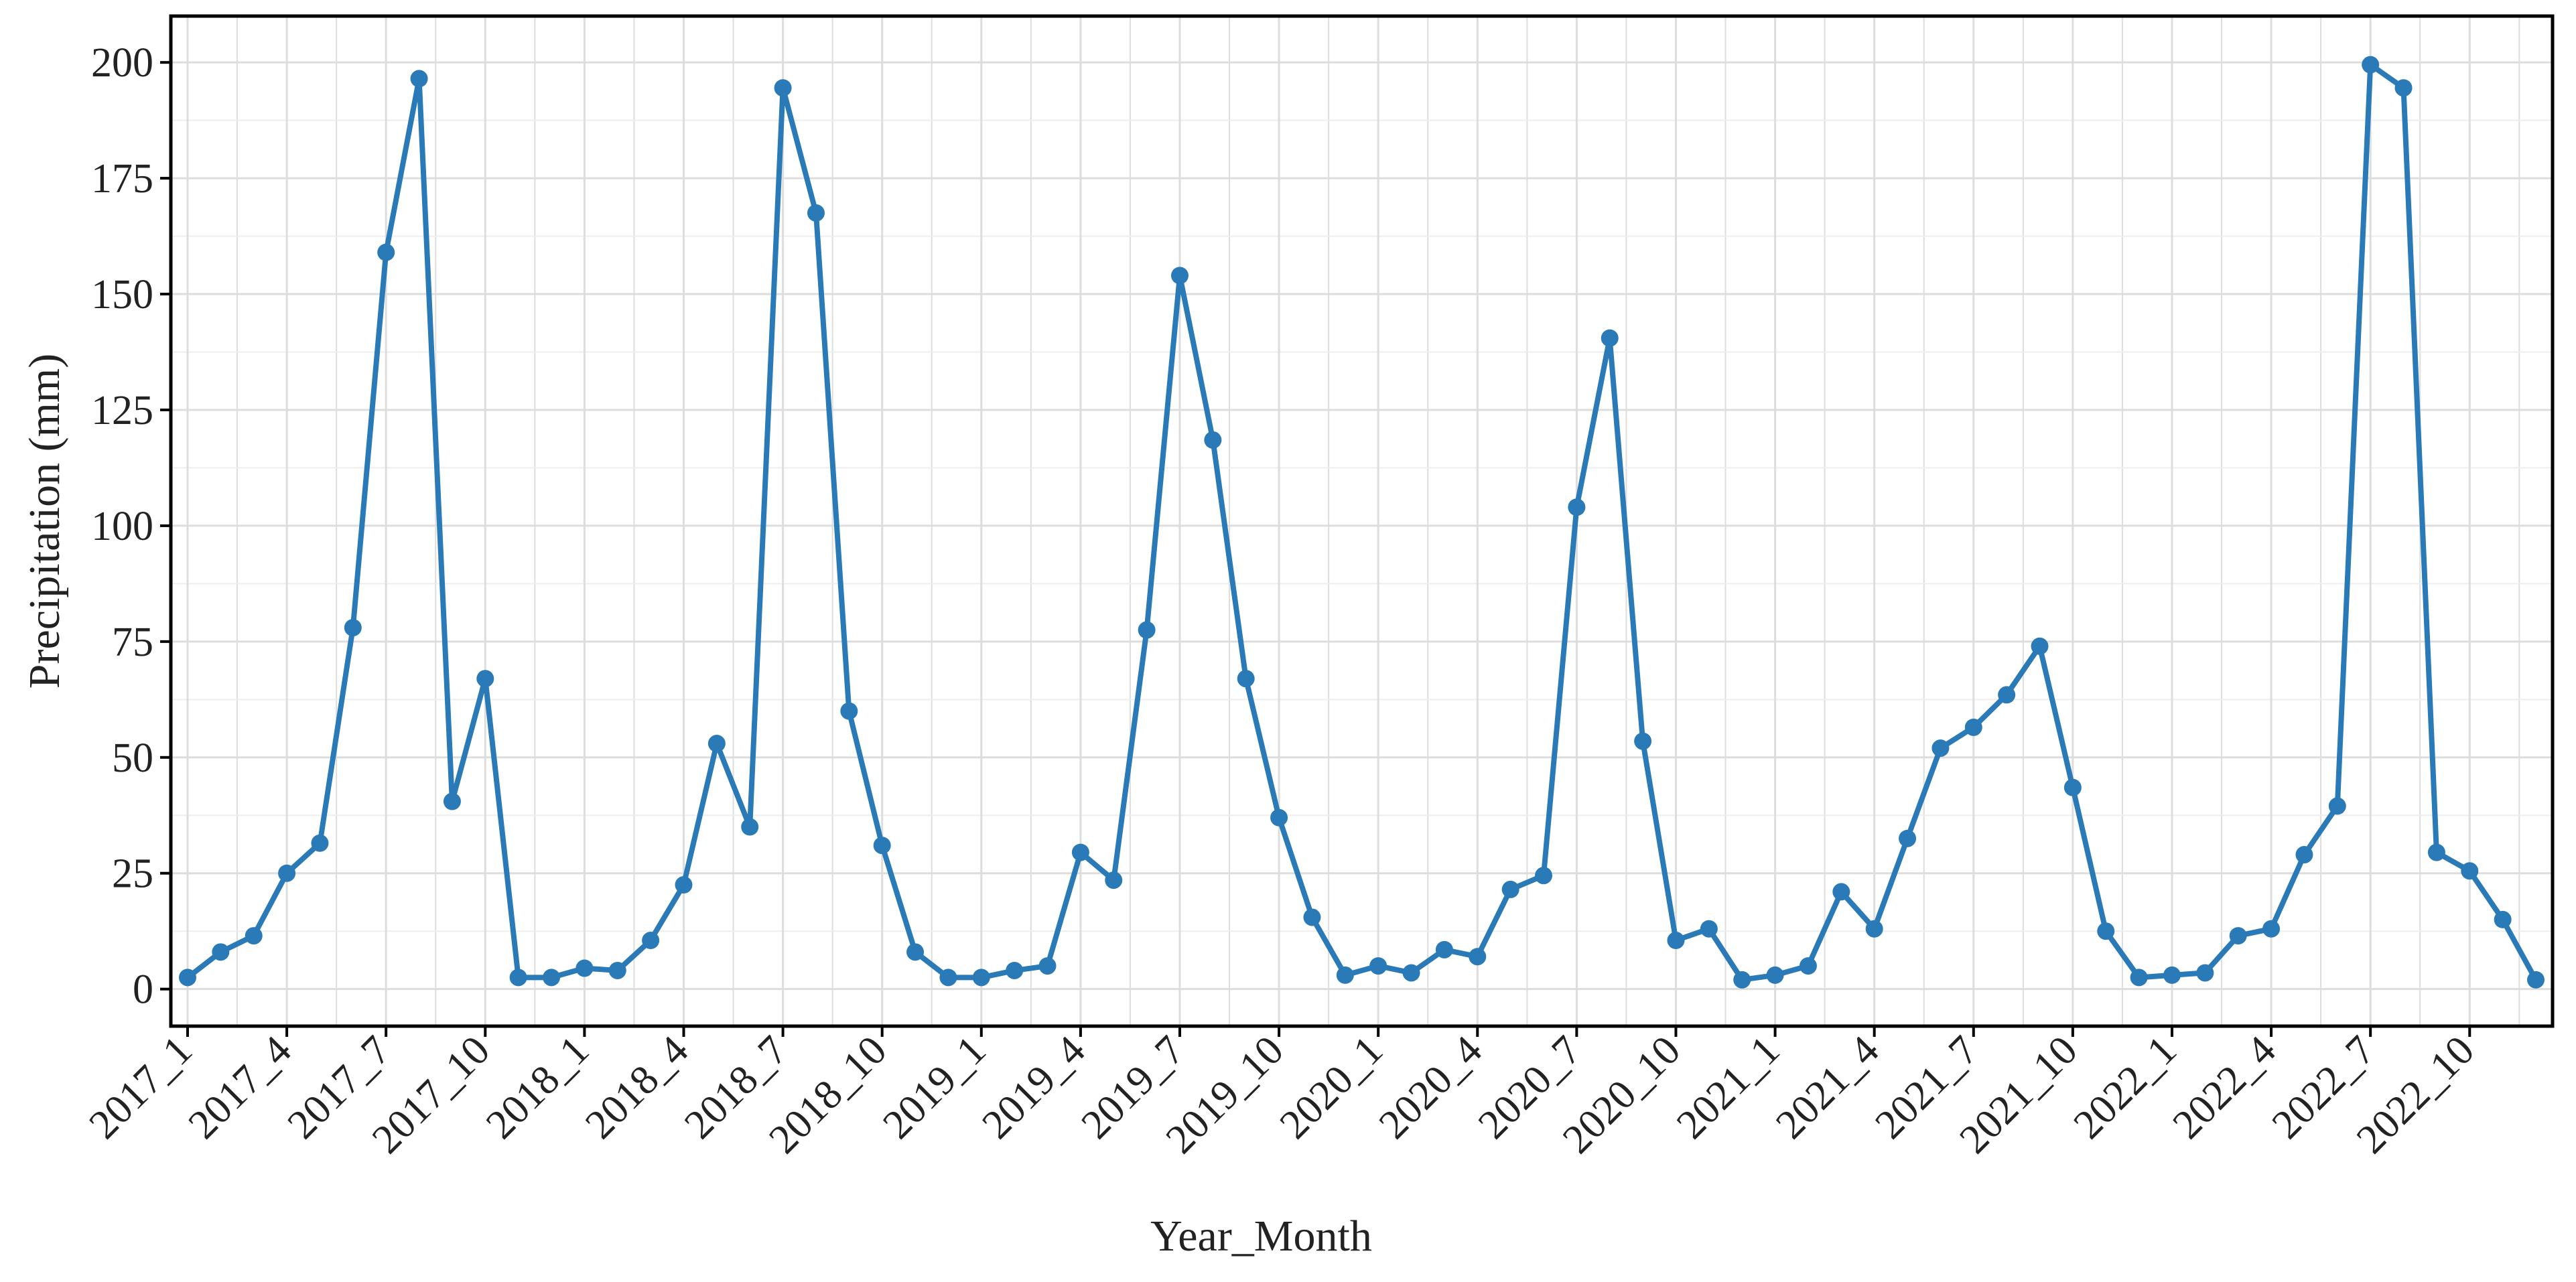  What do you see at coordinates (122, 294) in the screenshot?
I see `y-tick-label: 150` at bounding box center [122, 294].